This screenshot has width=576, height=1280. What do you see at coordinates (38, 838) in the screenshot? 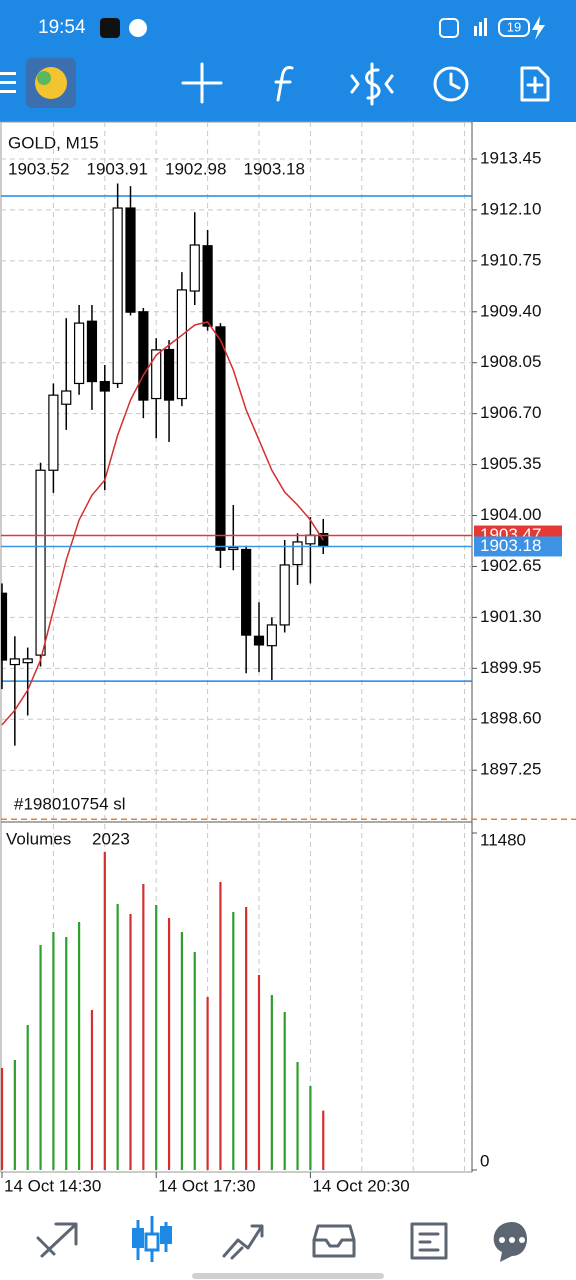
I see `volume-title: Volumes` at bounding box center [38, 838].